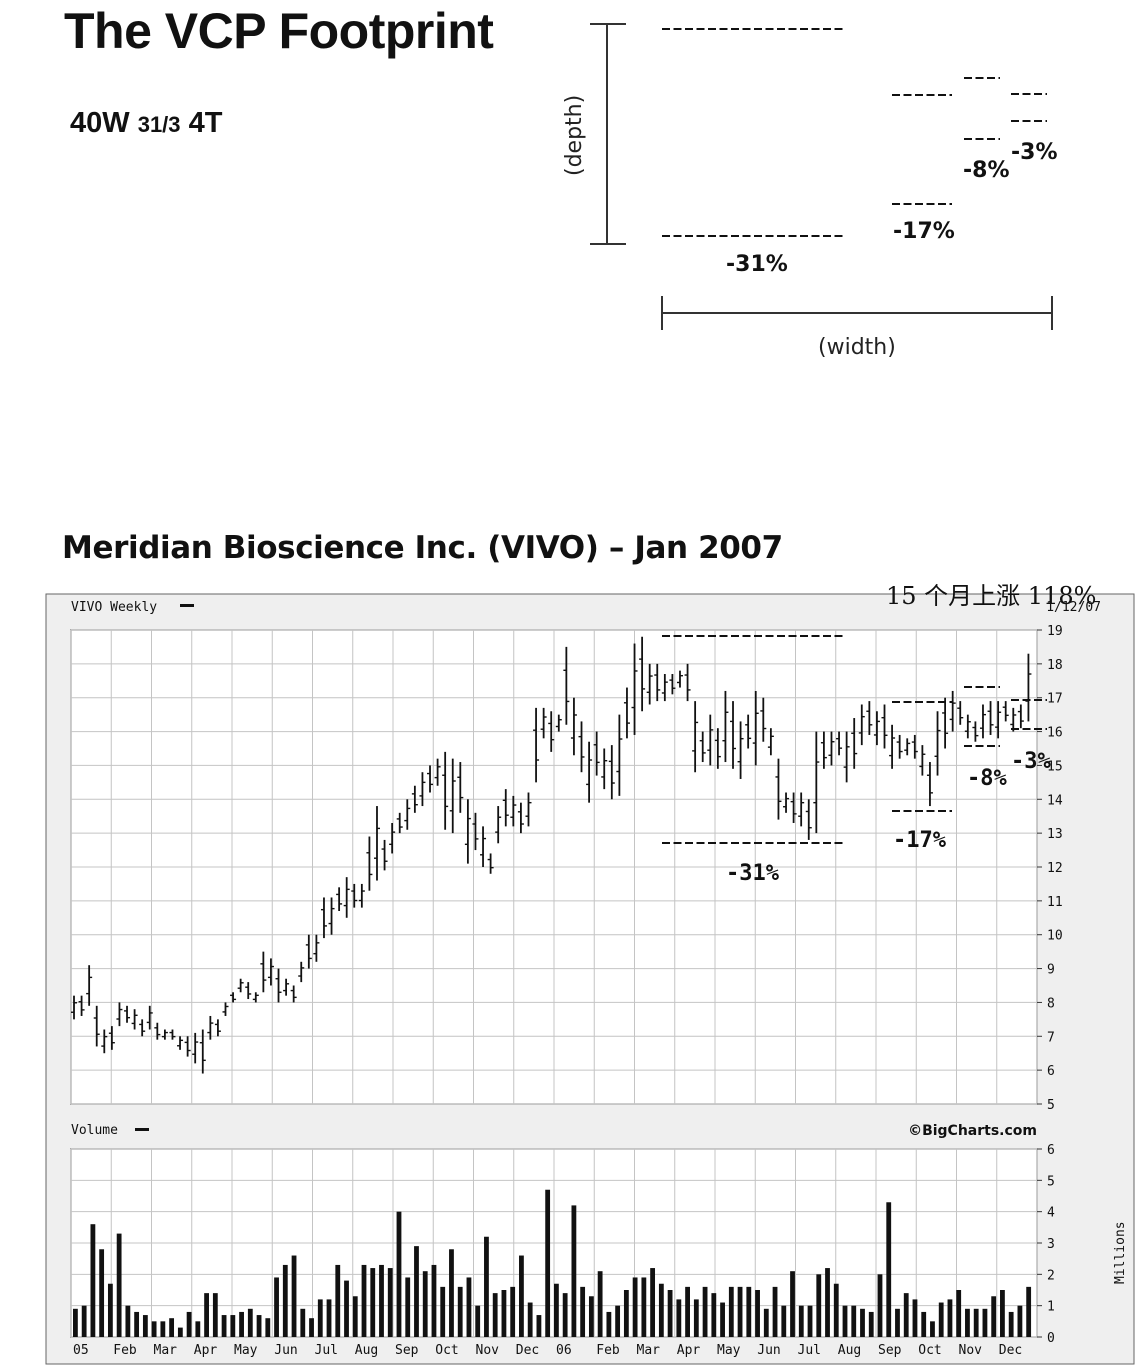 This screenshot has height=1371, width=1141. What do you see at coordinates (890, 1350) in the screenshot?
I see `x-tick-label: Sep` at bounding box center [890, 1350].